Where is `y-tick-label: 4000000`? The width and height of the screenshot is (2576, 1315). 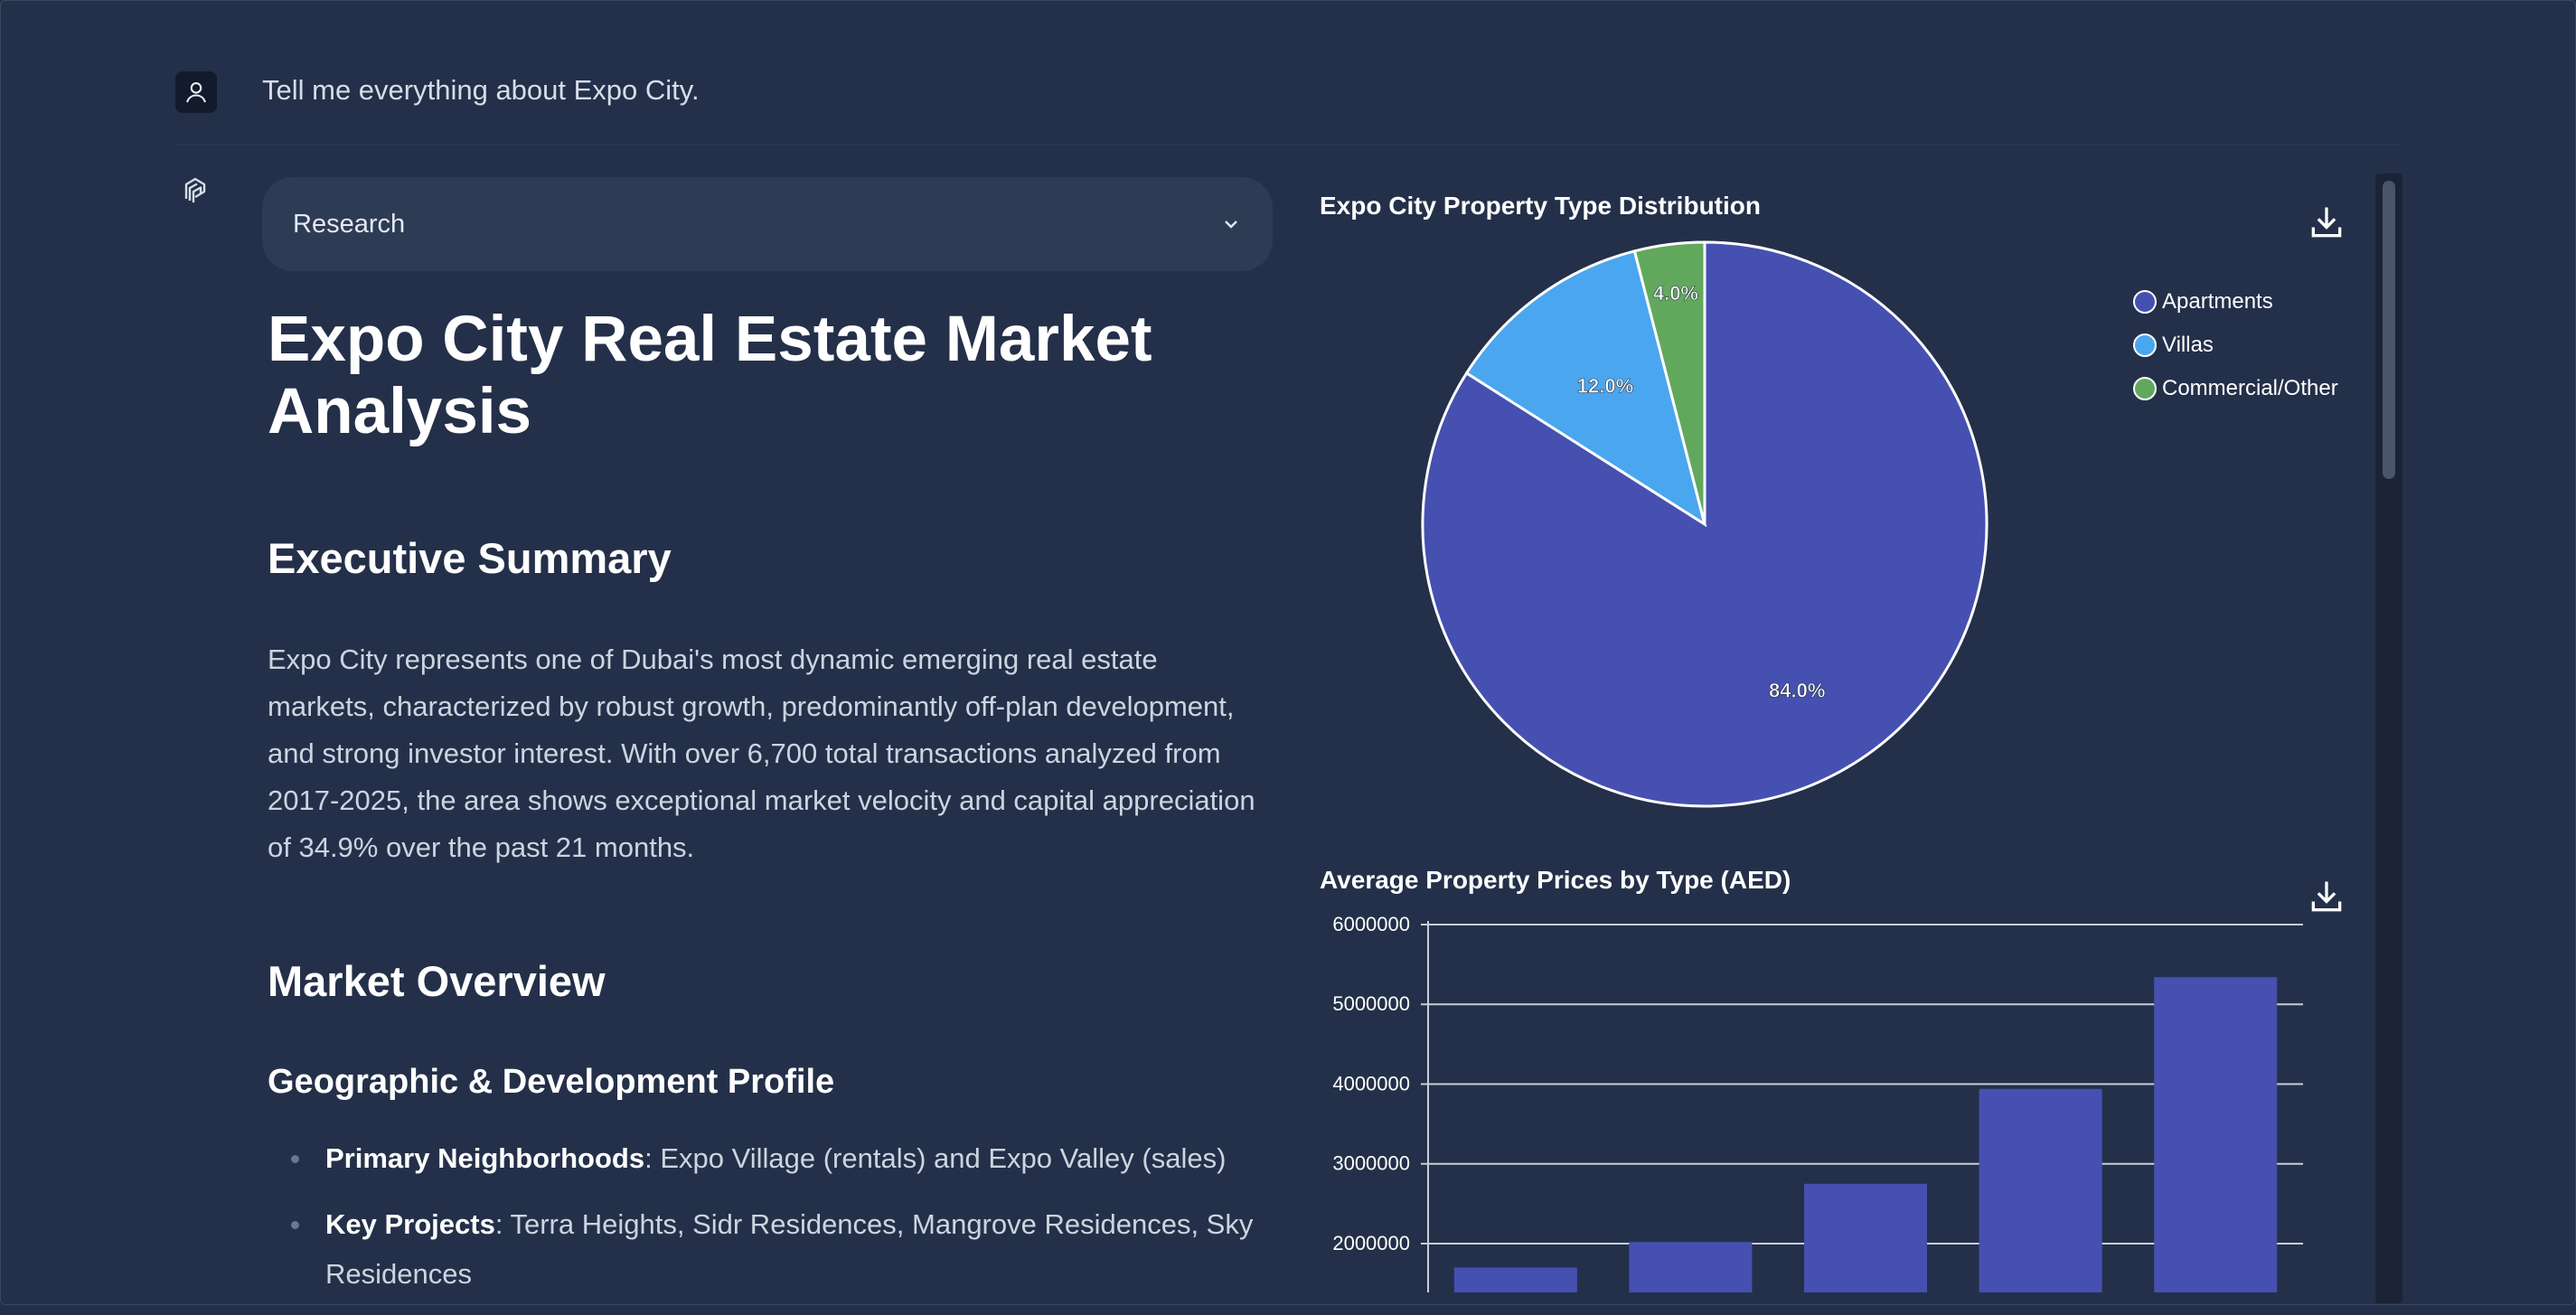 y-tick-label: 4000000 is located at coordinates (1371, 1083).